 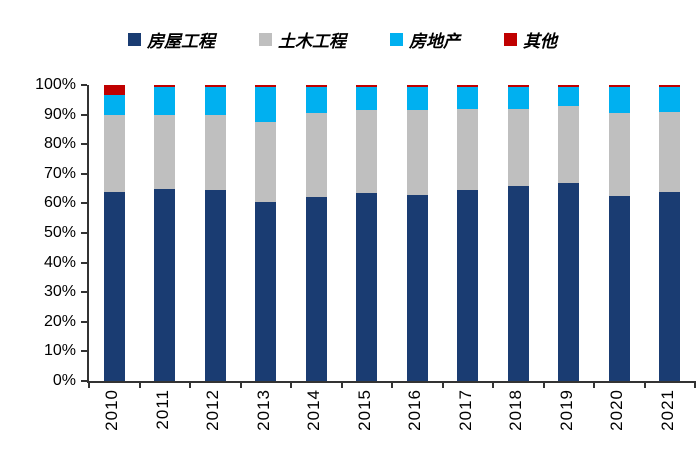 I want to click on x-axis-label-2020: 2020, so click(x=617, y=410).